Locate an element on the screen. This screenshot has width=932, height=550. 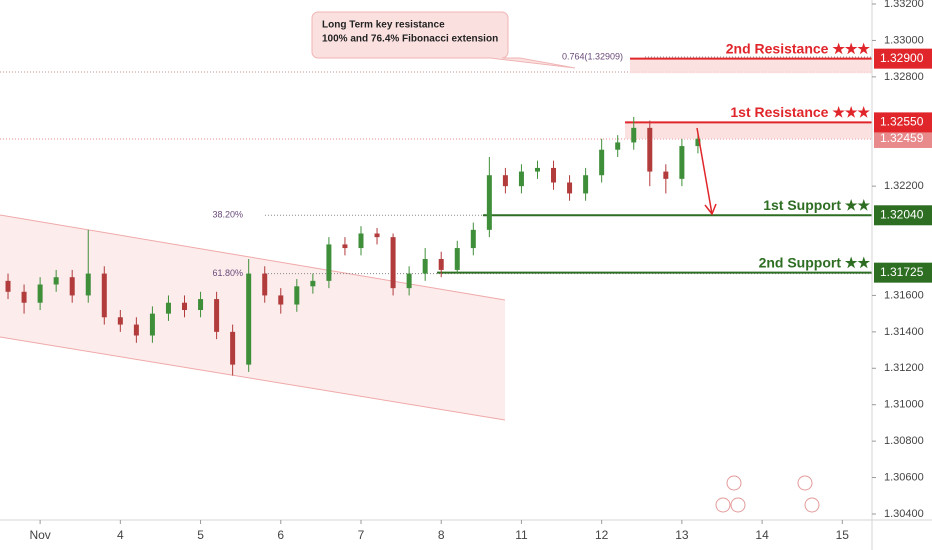
y-tick-label: 1.33200 is located at coordinates (904, 5).